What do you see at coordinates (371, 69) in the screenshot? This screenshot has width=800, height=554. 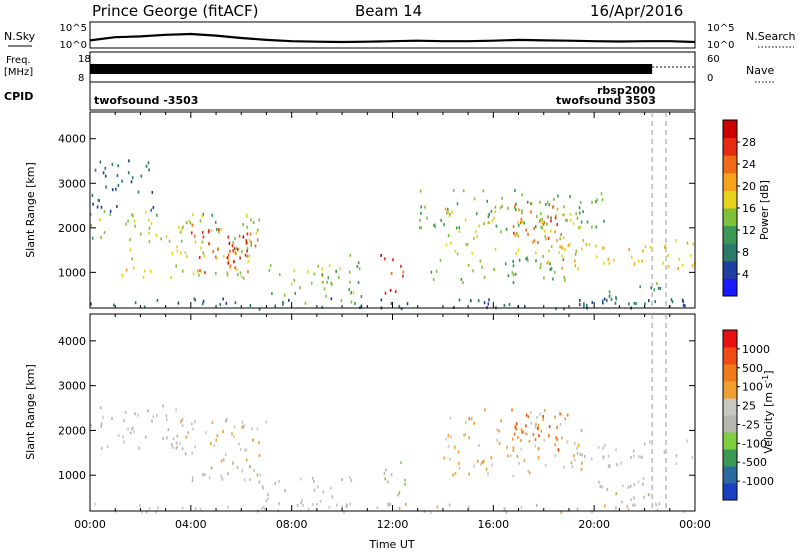 I see `frequency-bar` at bounding box center [371, 69].